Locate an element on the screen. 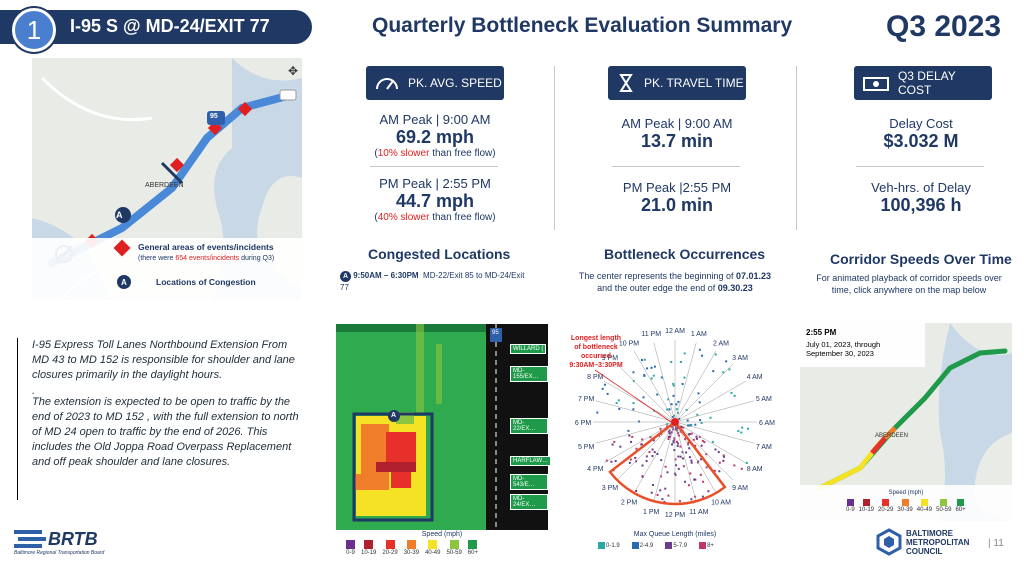  congestion-marker-a: A is located at coordinates (119, 215).